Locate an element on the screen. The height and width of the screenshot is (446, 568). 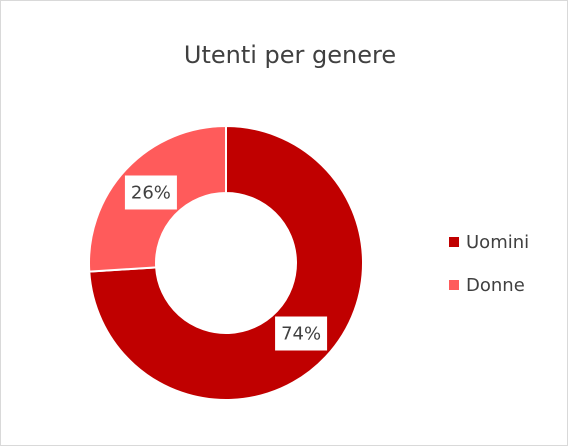
chart-title: Utenti per genere is located at coordinates (290, 55).